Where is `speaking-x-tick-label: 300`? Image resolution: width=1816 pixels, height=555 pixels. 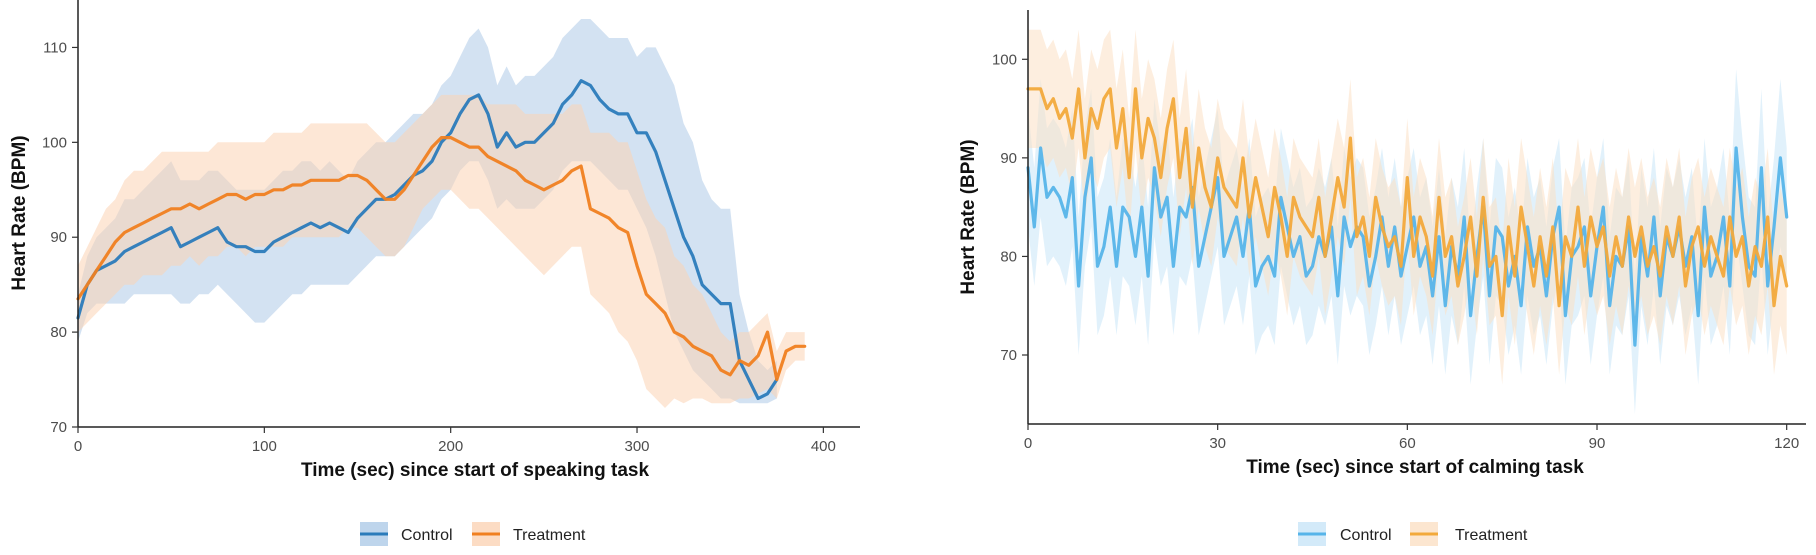
speaking-x-tick-label: 300 is located at coordinates (637, 446).